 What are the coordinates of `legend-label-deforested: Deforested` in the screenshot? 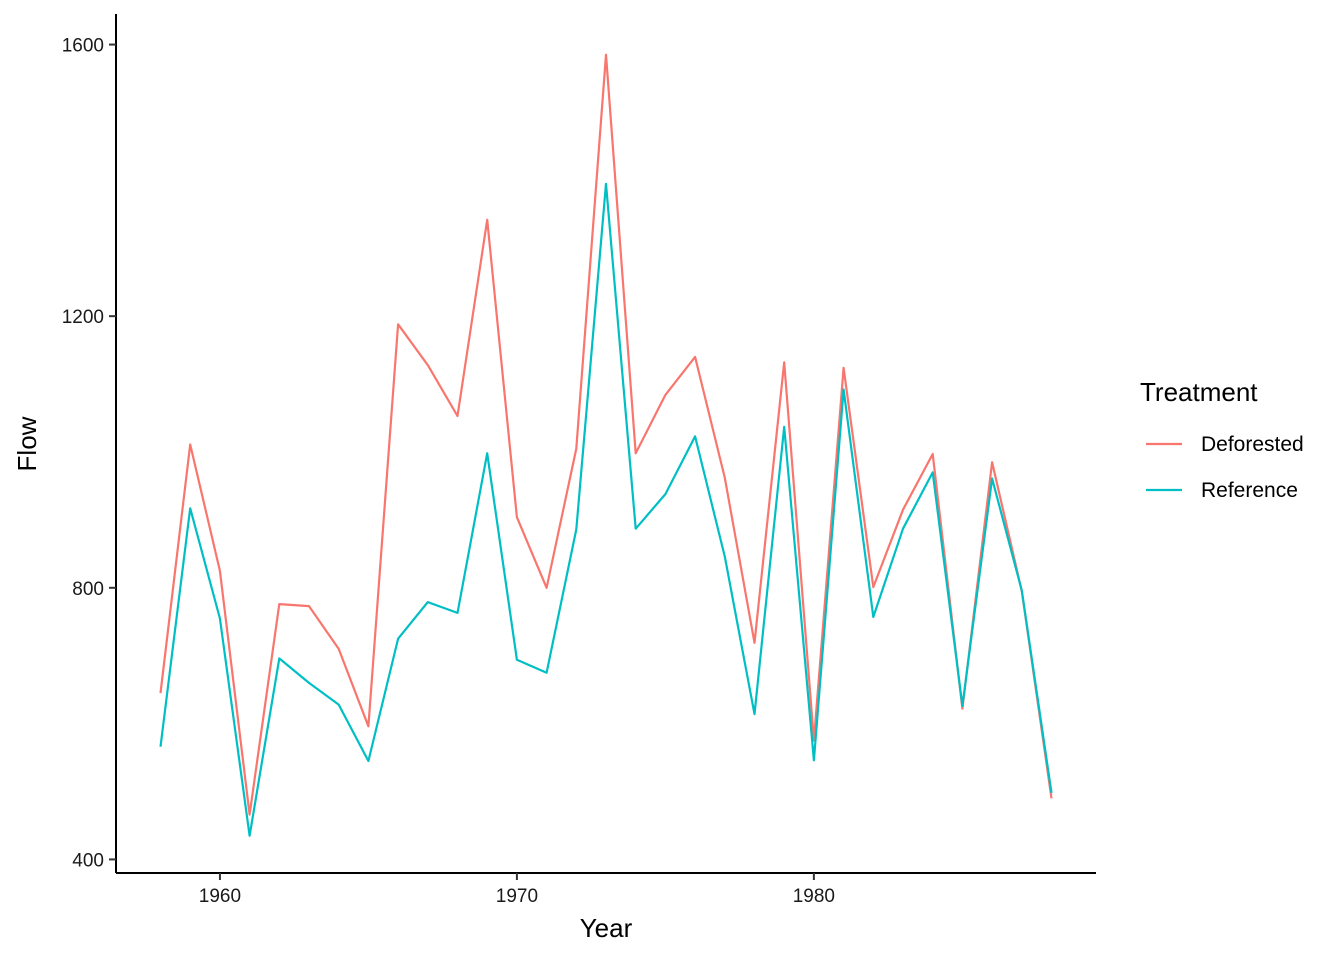 It's located at (1252, 444).